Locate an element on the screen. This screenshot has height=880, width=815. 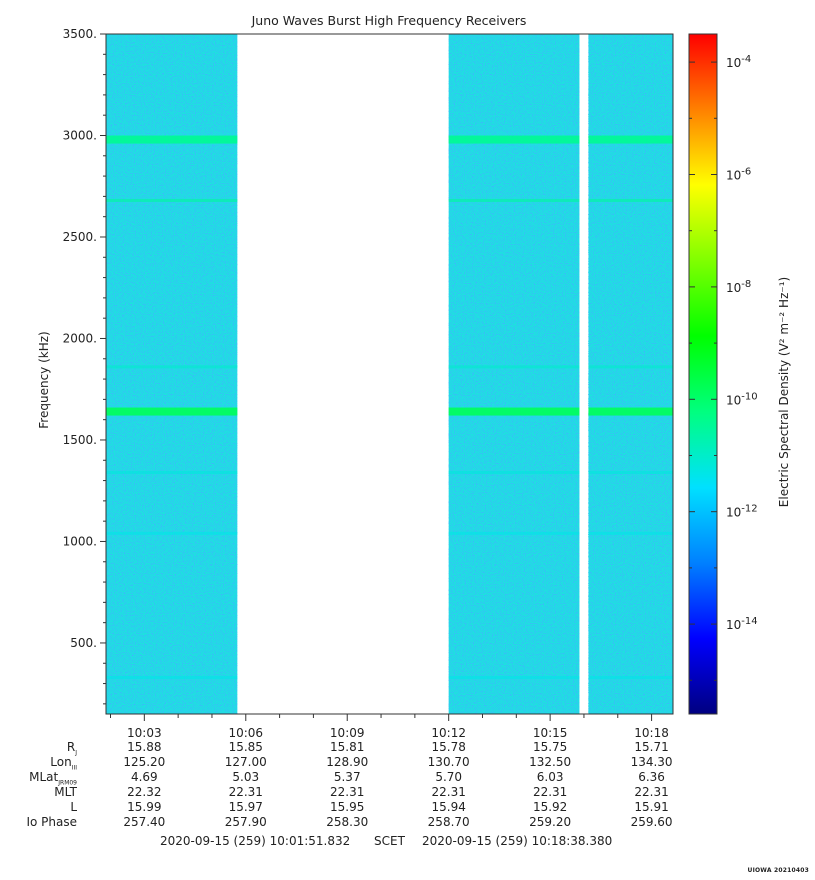
colorbar-tick-label: 10⁻¹⁴ is located at coordinates (742, 624).